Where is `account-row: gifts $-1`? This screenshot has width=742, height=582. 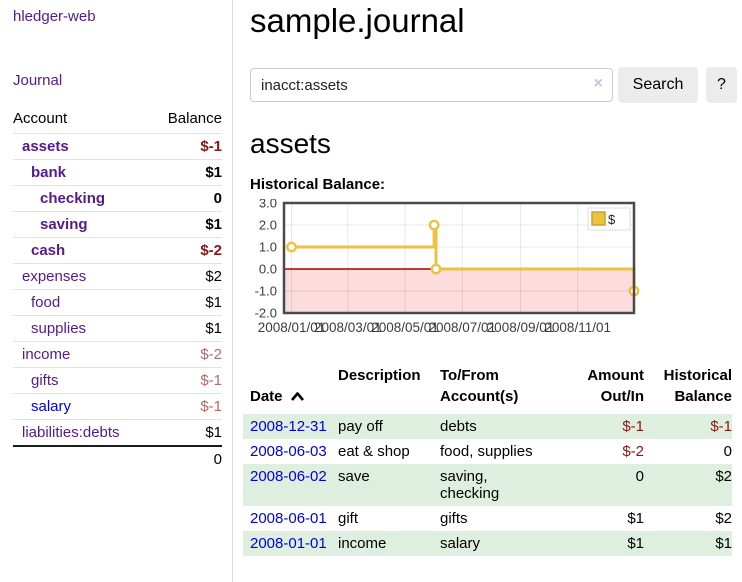 account-row: gifts $-1 is located at coordinates (117, 380).